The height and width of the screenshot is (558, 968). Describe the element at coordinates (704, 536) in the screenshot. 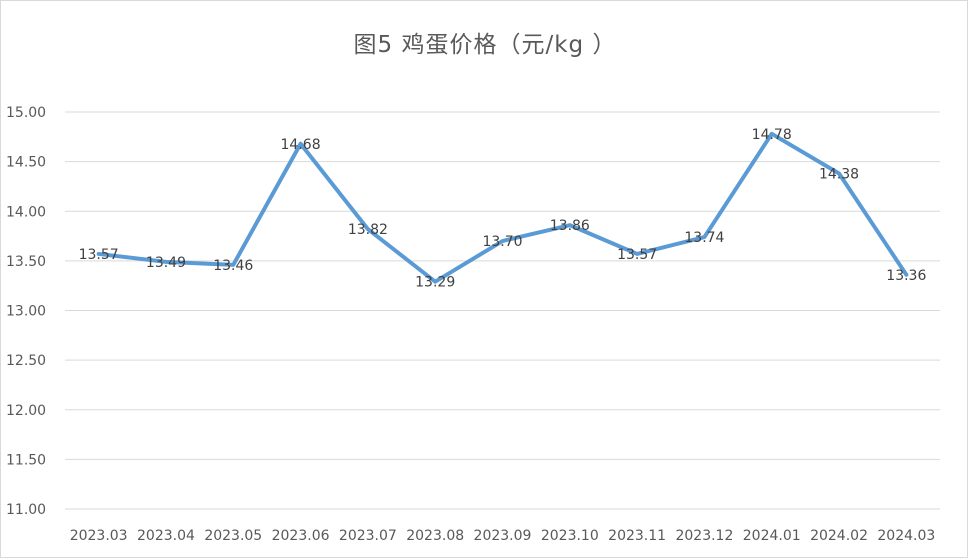

I see `x-tick-label: 2023.12` at that location.